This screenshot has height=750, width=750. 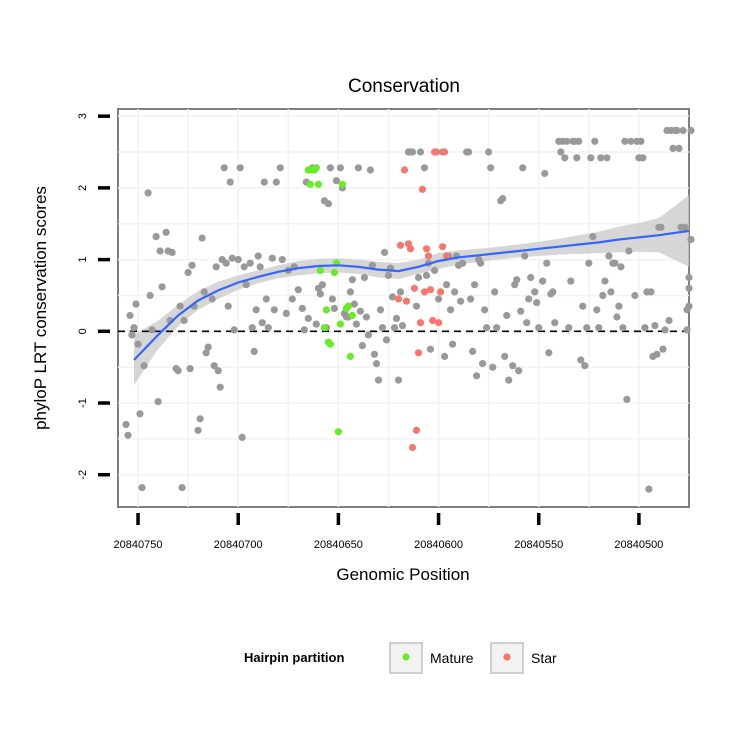 What do you see at coordinates (402, 574) in the screenshot?
I see `x-axis-title: Genomic Position` at bounding box center [402, 574].